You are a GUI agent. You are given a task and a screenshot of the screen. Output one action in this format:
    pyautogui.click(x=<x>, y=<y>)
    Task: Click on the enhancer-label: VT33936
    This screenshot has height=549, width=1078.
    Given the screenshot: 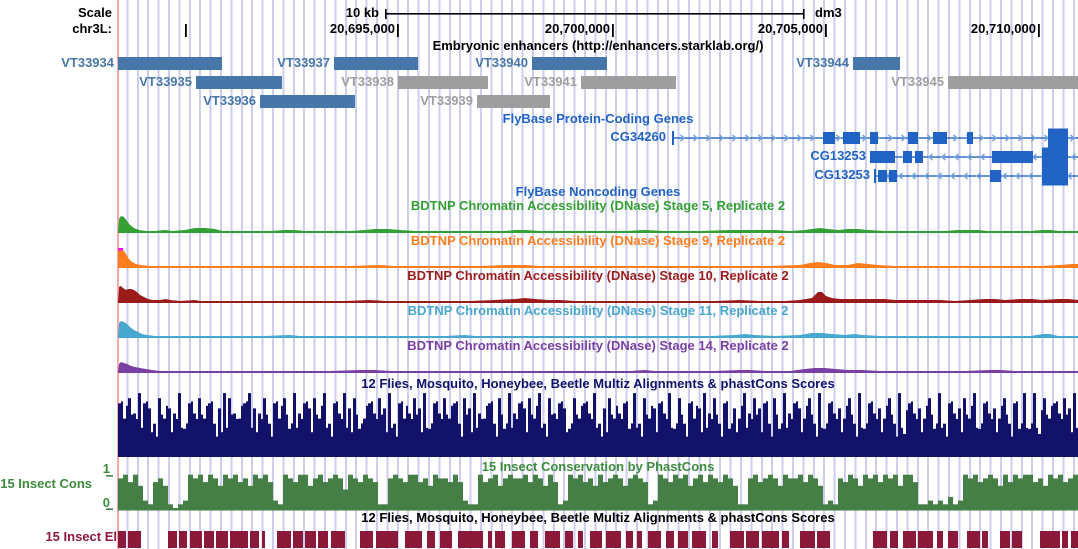 What is the action you would take?
    pyautogui.click(x=229, y=100)
    